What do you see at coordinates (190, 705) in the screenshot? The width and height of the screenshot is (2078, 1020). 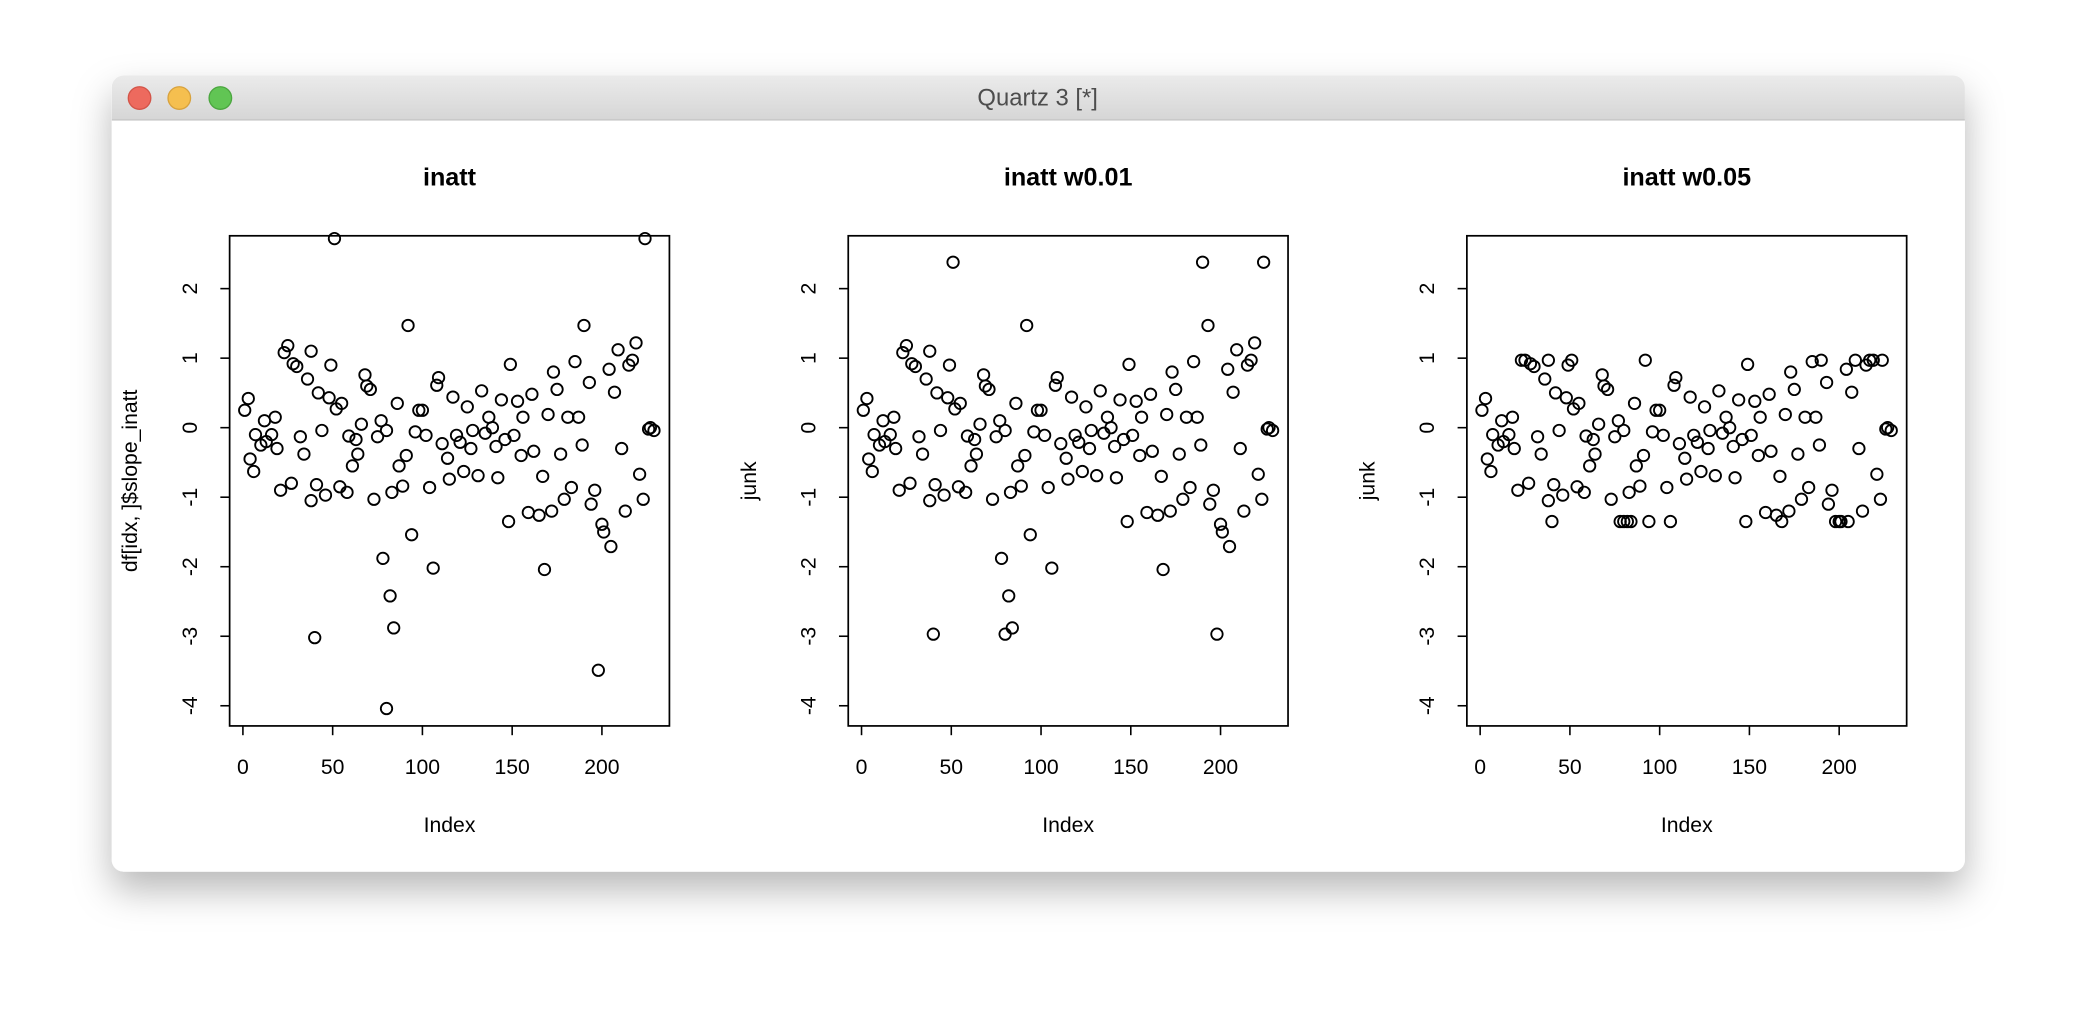 I see `y-tick-label: -4` at bounding box center [190, 705].